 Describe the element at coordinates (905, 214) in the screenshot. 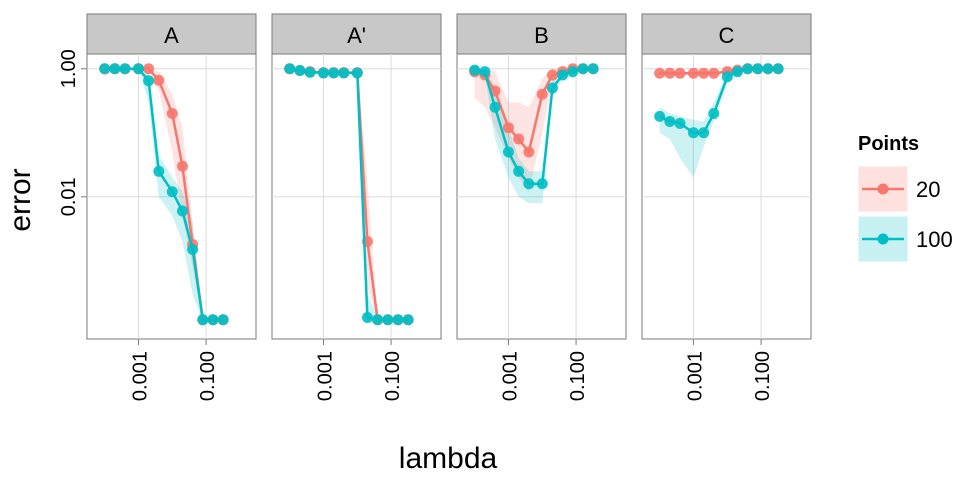

I see `legend-keys: 20 100` at that location.